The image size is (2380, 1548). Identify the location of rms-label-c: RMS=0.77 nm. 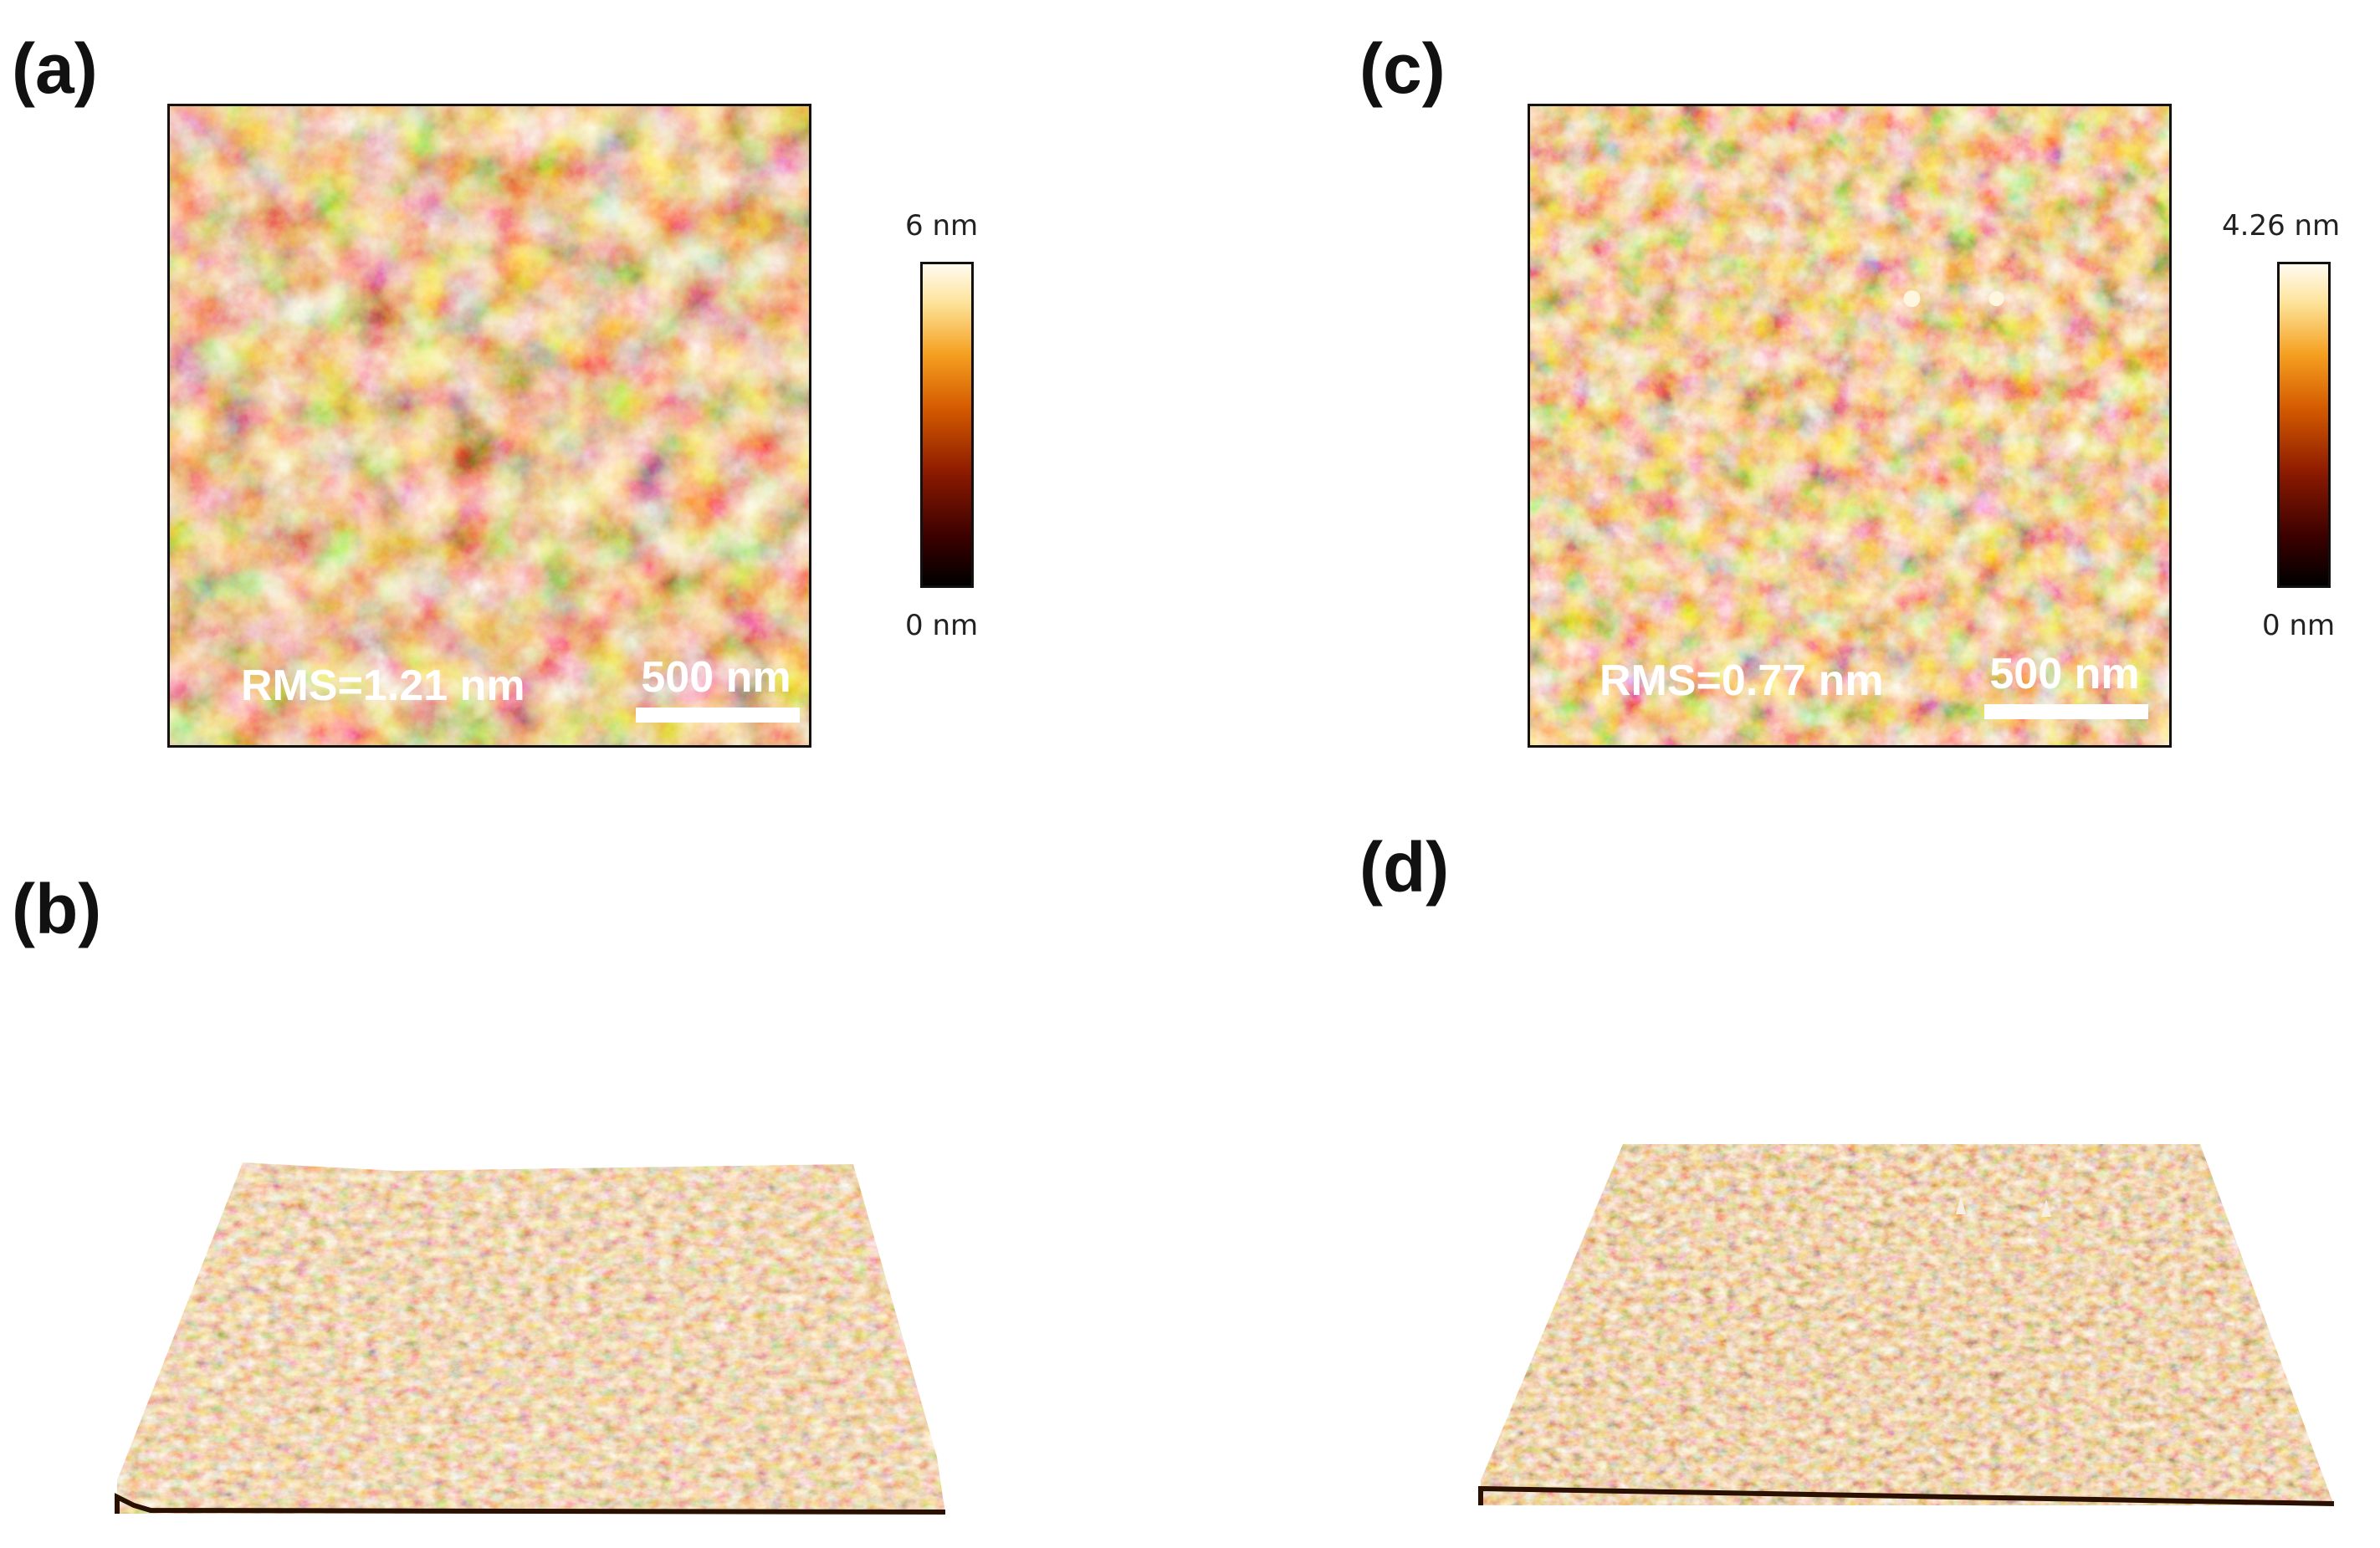
(1741, 680).